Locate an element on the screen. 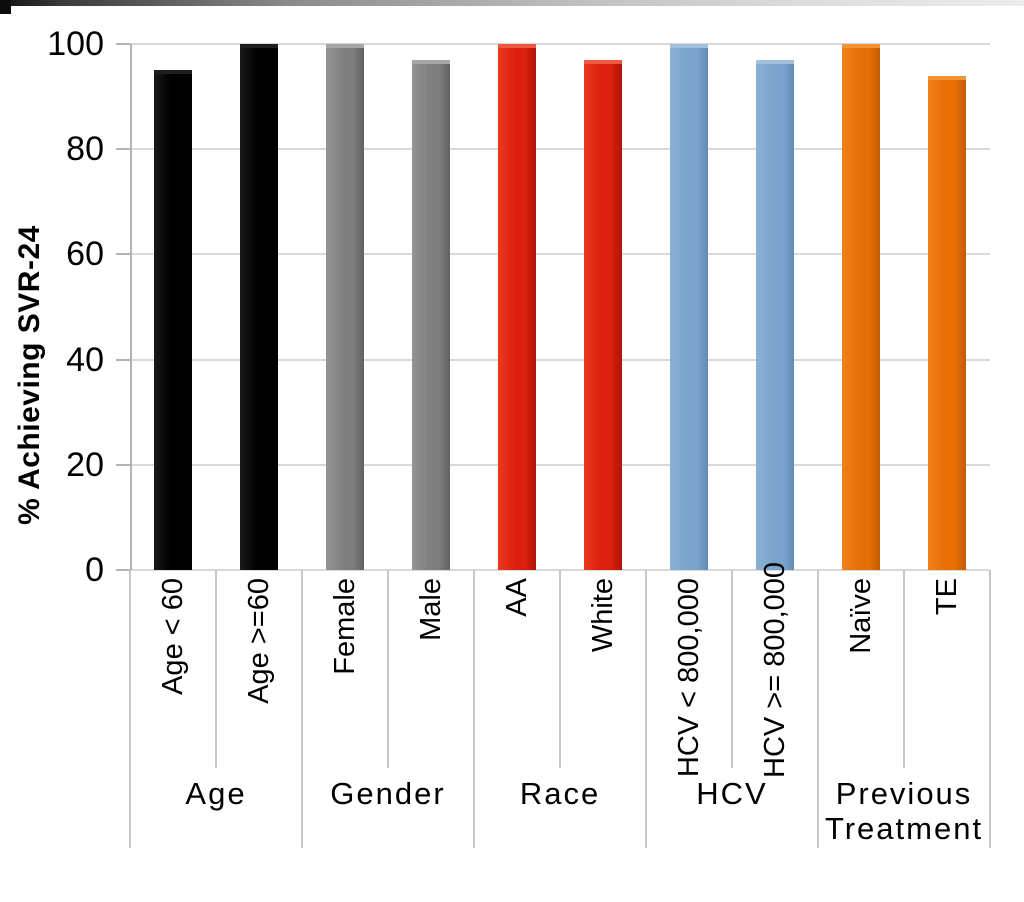  category-label: Male is located at coordinates (431, 609).